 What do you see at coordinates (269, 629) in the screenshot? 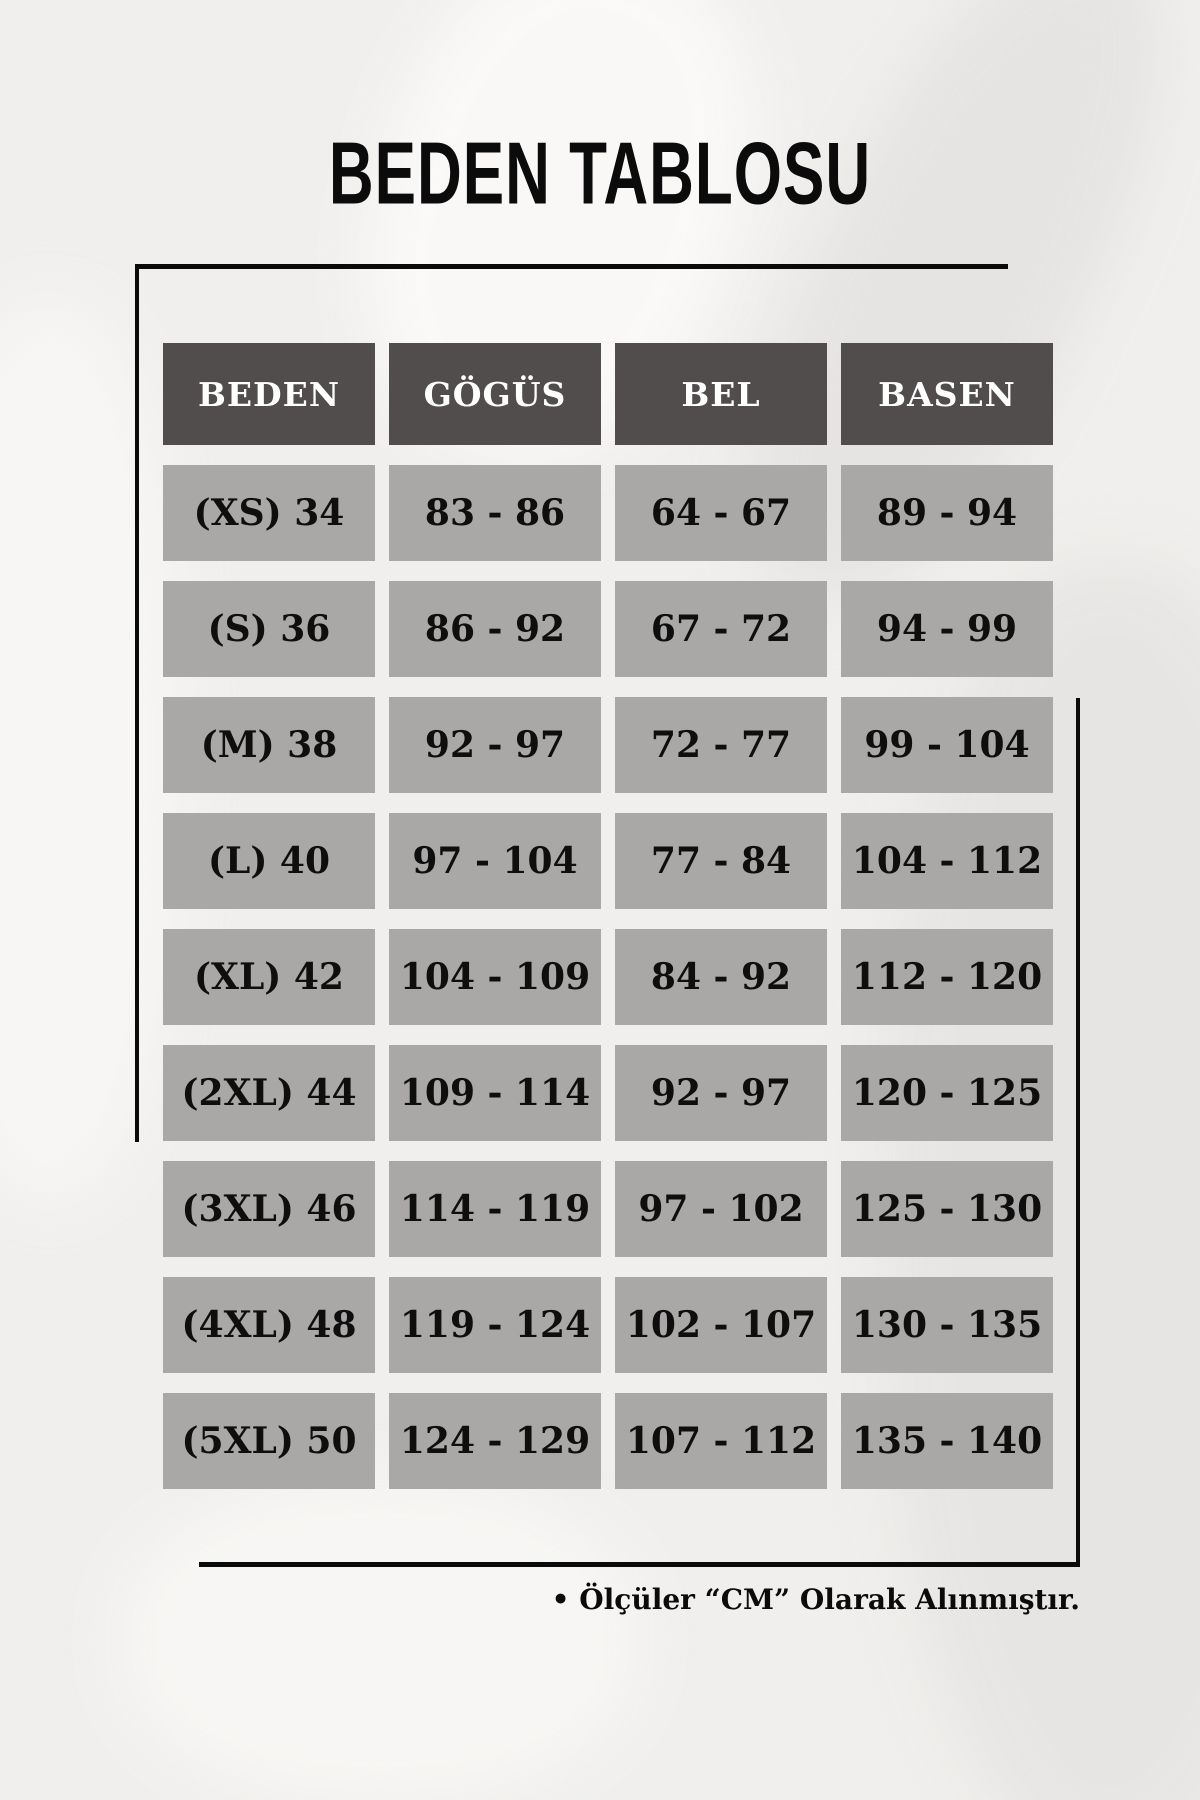
I see `table-cell-row2-col1: (S) 36` at bounding box center [269, 629].